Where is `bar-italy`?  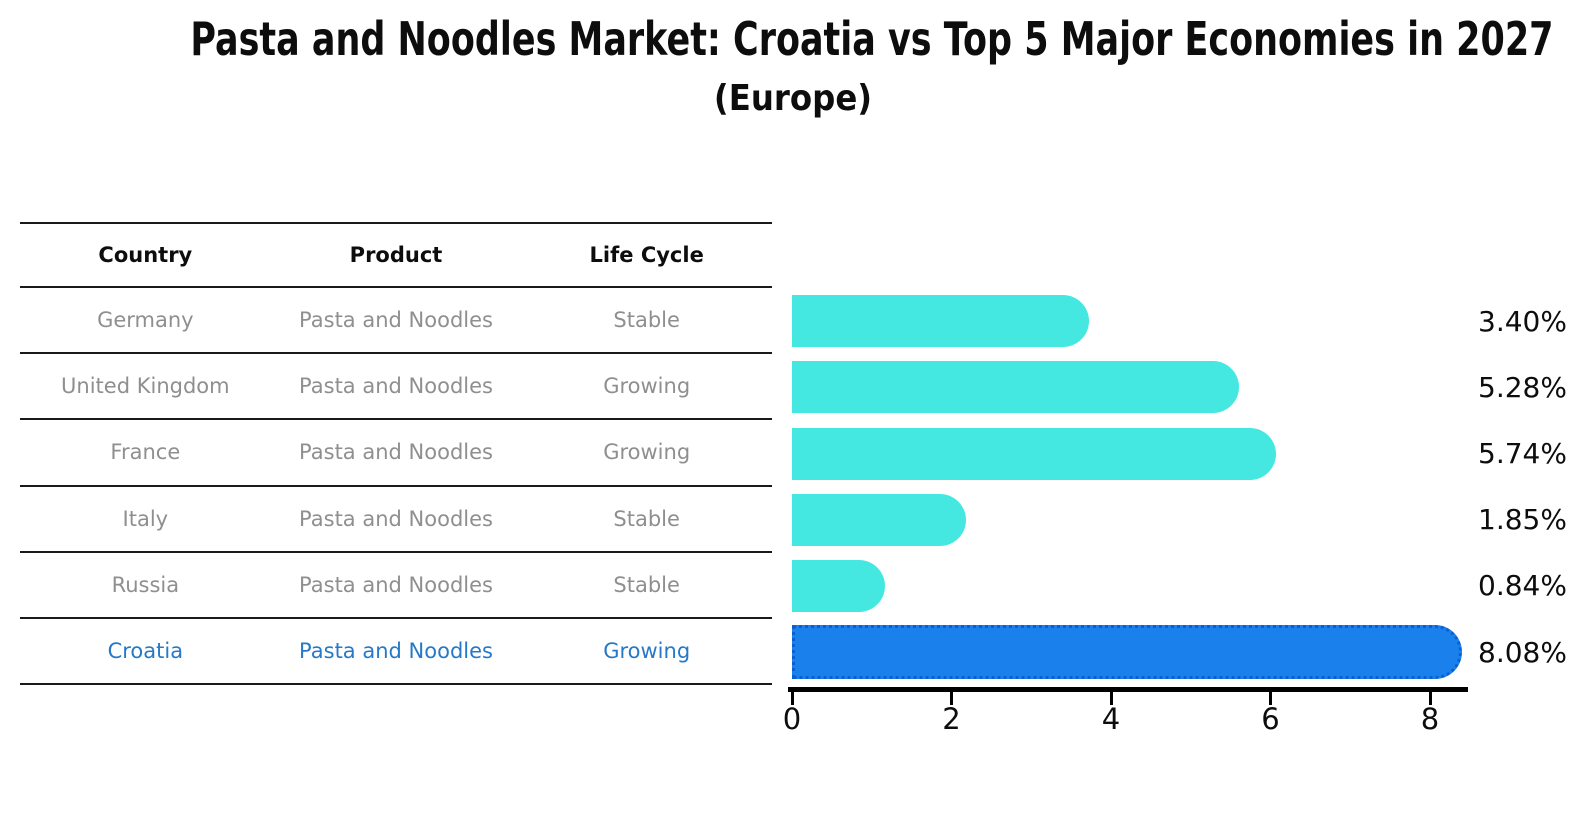 bar-italy is located at coordinates (879, 519).